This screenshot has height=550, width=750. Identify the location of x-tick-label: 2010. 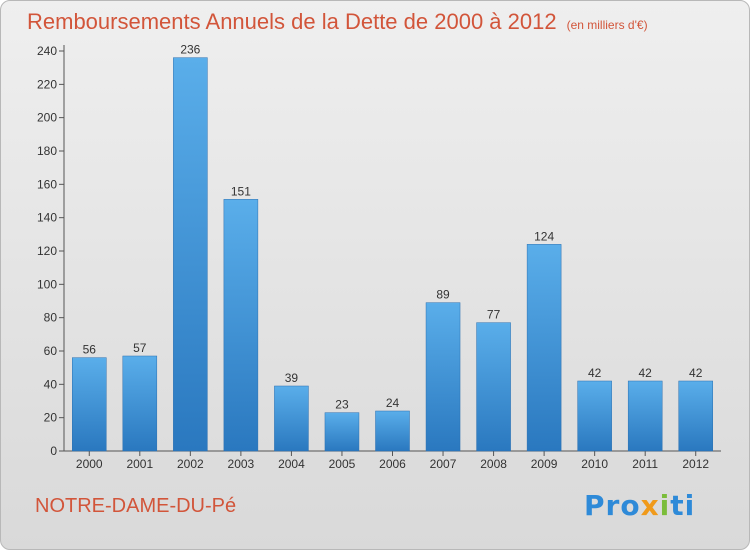
(594, 464).